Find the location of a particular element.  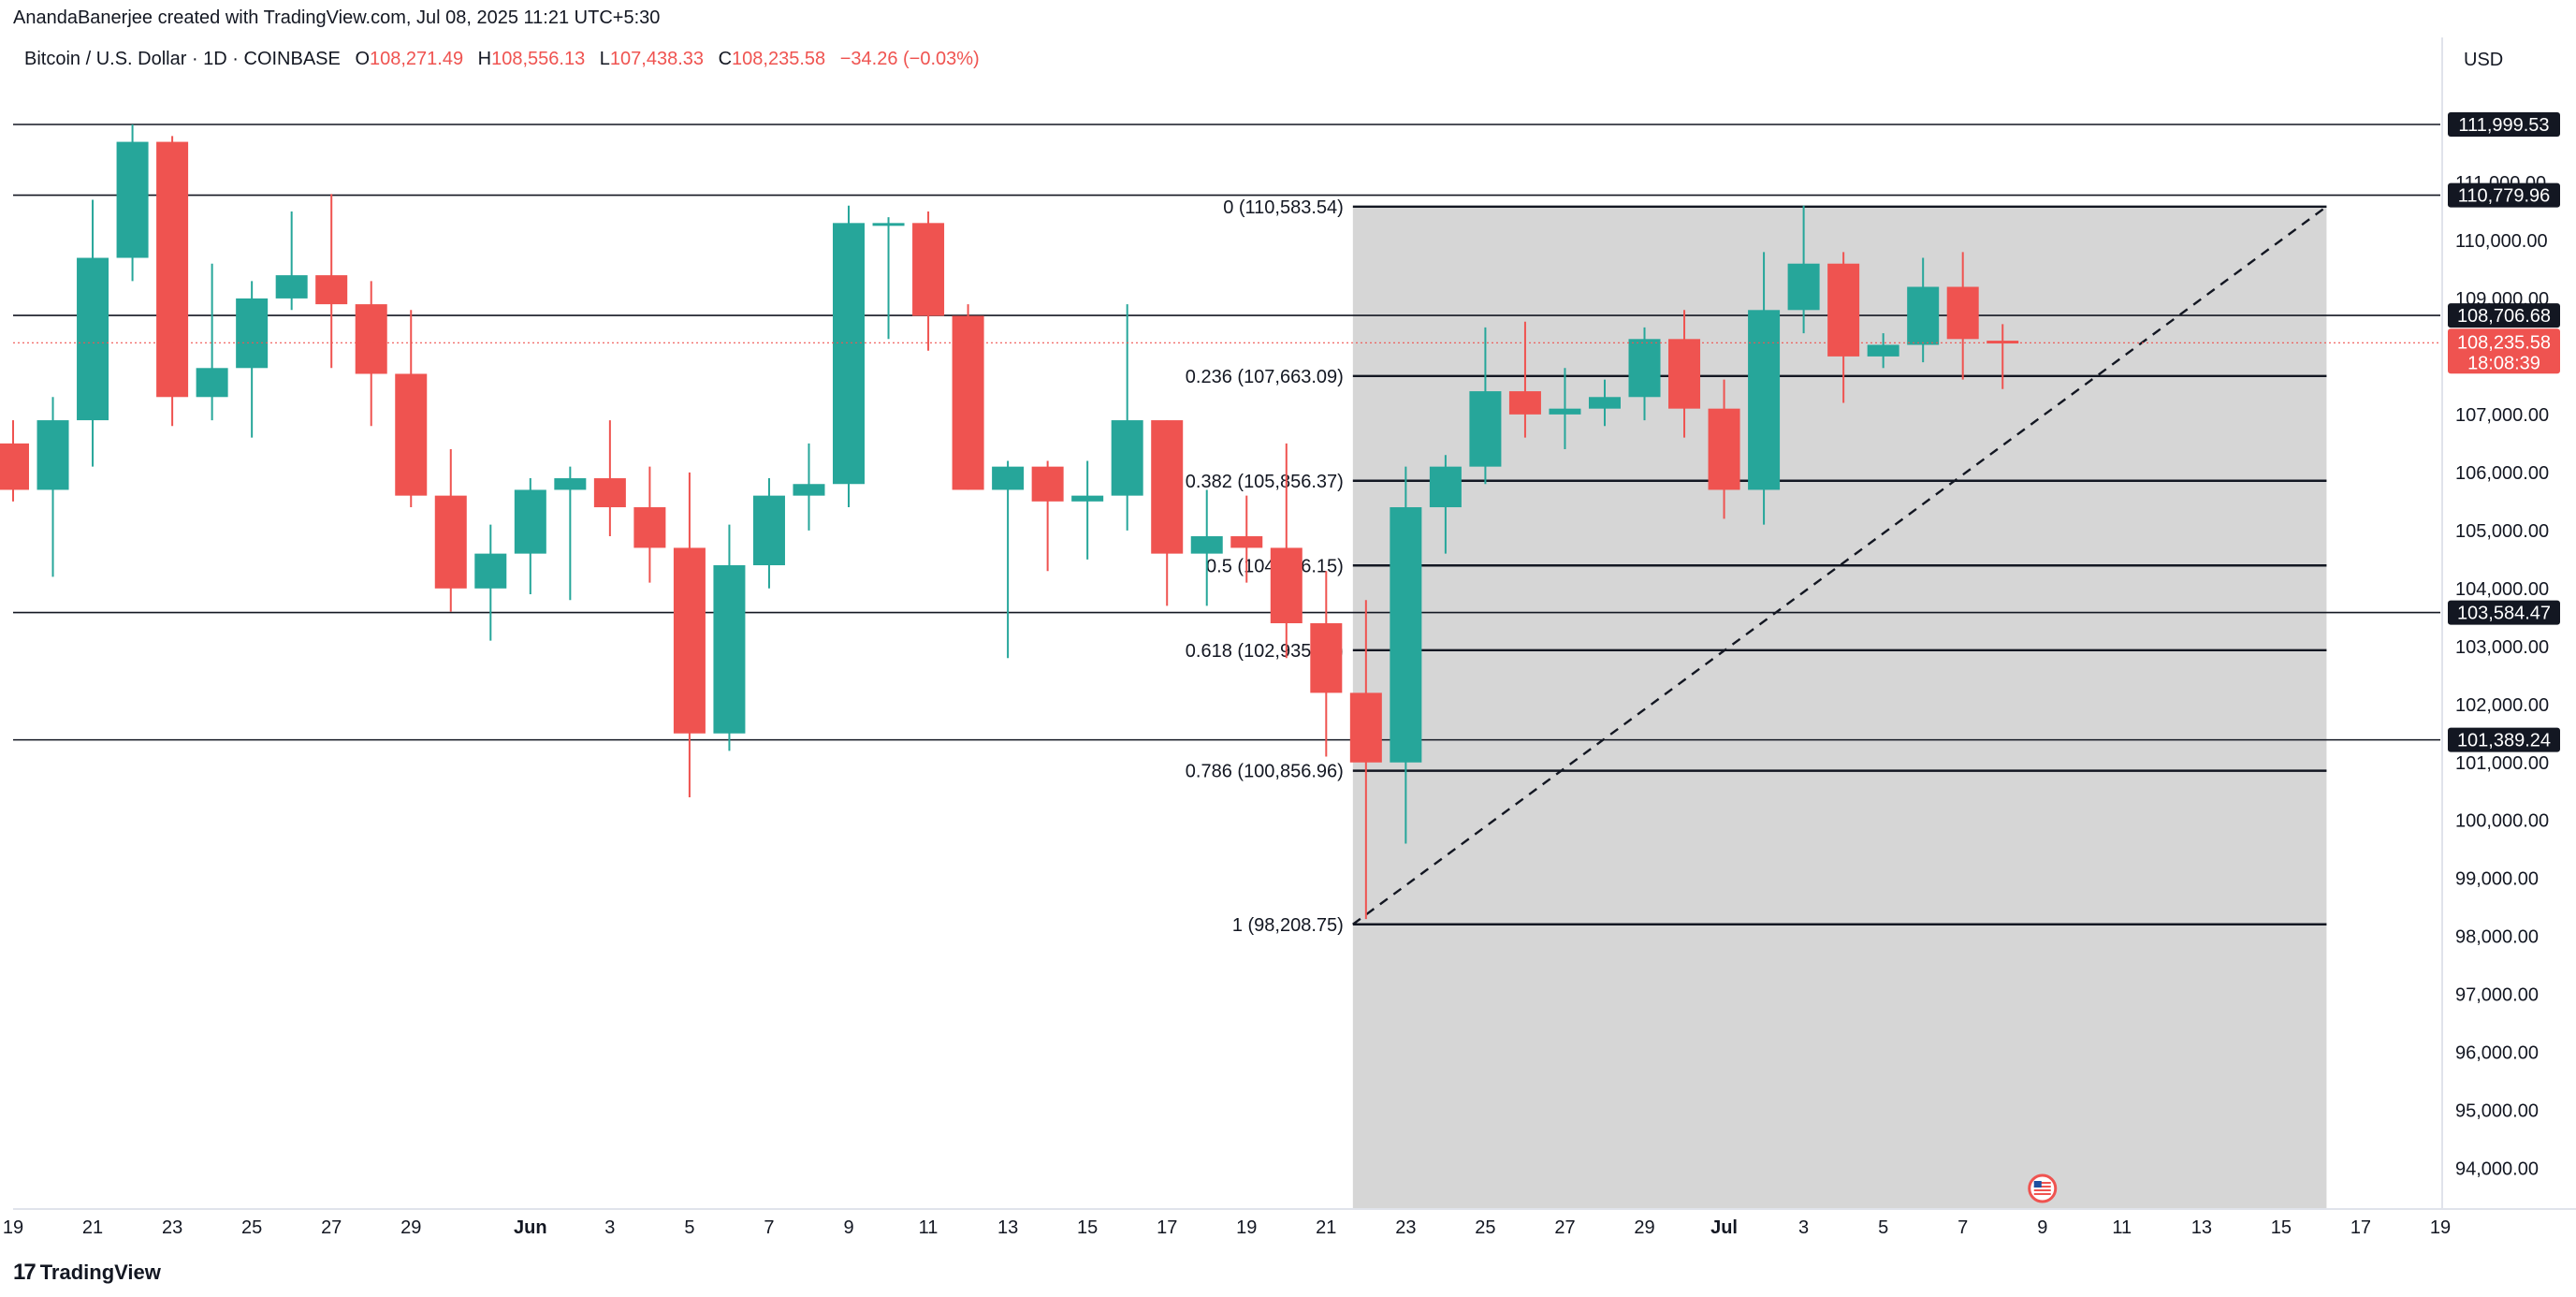

last-price-badge is located at coordinates (2504, 351).